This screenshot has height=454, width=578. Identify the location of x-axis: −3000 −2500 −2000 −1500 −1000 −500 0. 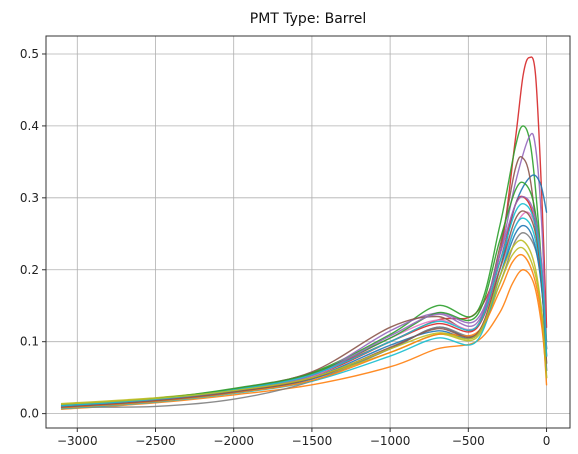
(303, 438).